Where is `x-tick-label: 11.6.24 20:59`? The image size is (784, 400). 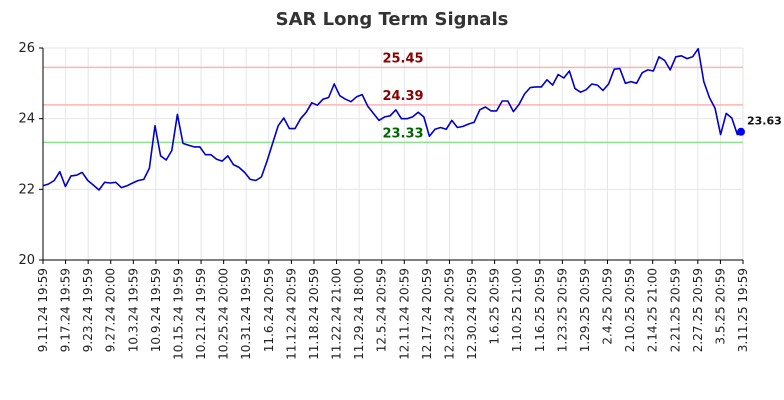
x-tick-label: 11.6.24 20:59 is located at coordinates (269, 310).